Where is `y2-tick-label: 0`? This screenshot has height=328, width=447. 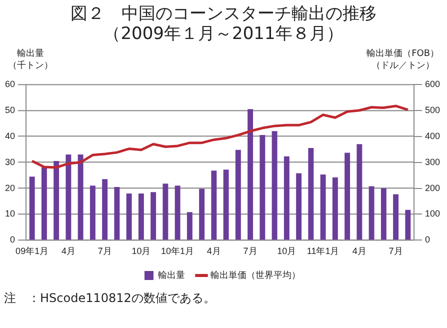
y2-tick-label: 0 is located at coordinates (427, 239).